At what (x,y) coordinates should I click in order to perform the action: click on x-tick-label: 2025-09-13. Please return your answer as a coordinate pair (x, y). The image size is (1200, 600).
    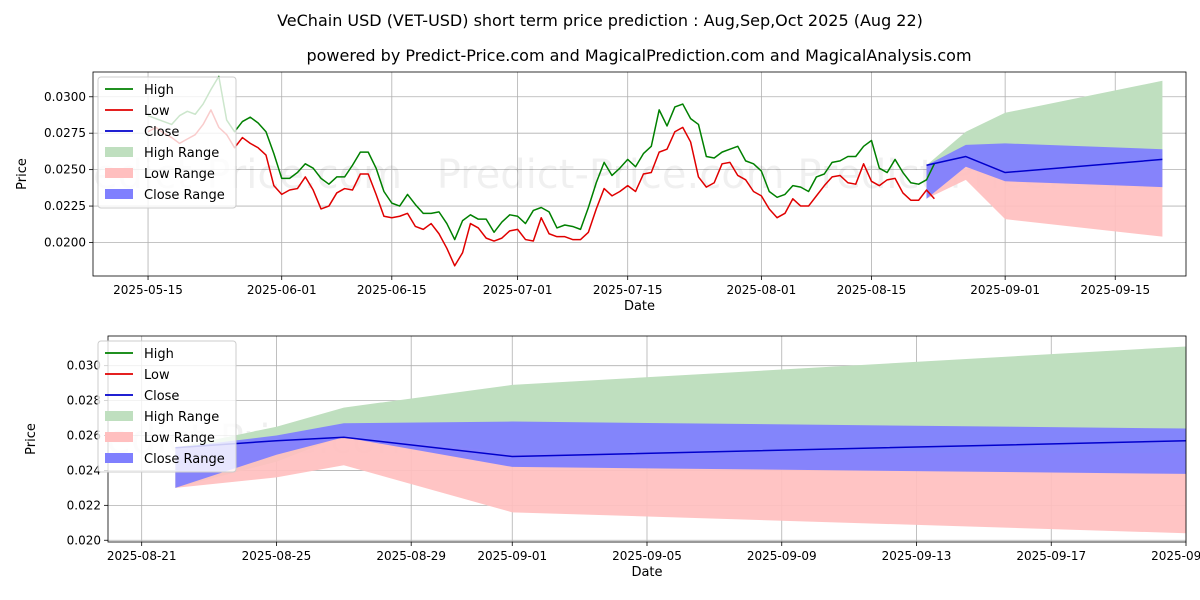
    Looking at the image, I should click on (917, 556).